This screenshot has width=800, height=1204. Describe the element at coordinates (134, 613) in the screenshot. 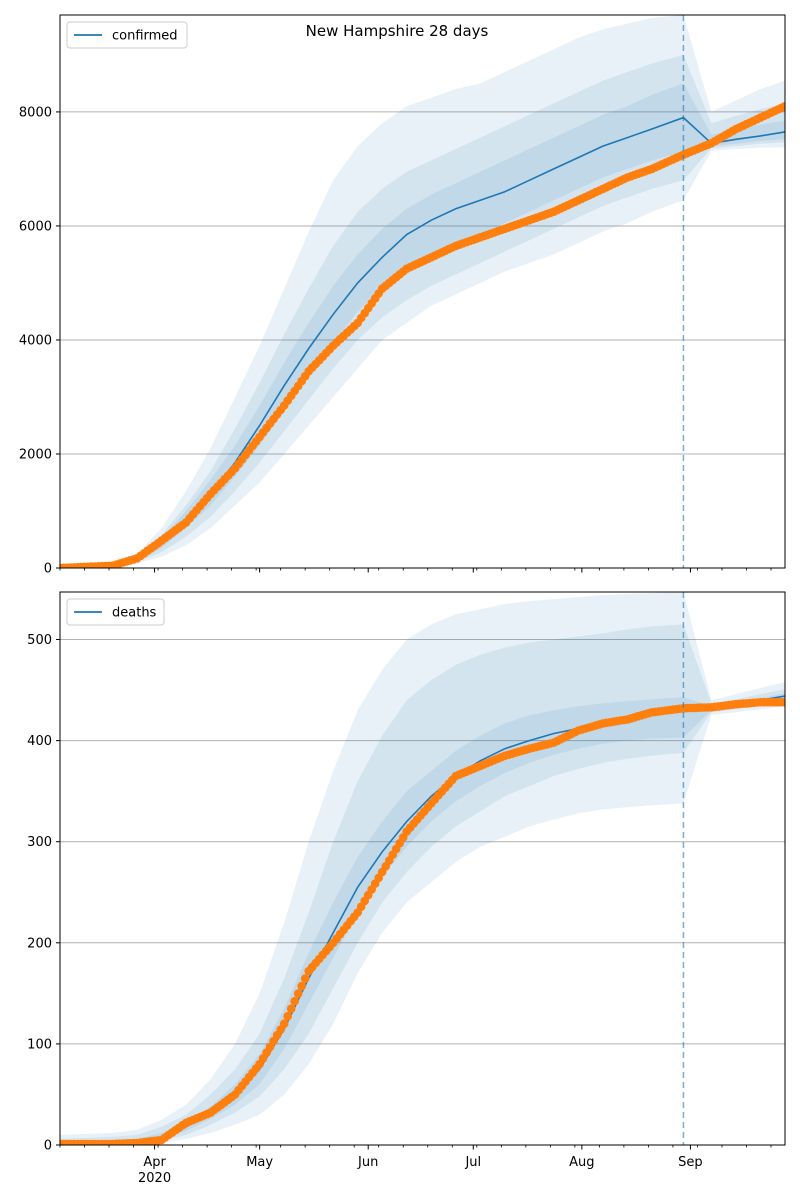

I see `legend-label: deaths` at that location.